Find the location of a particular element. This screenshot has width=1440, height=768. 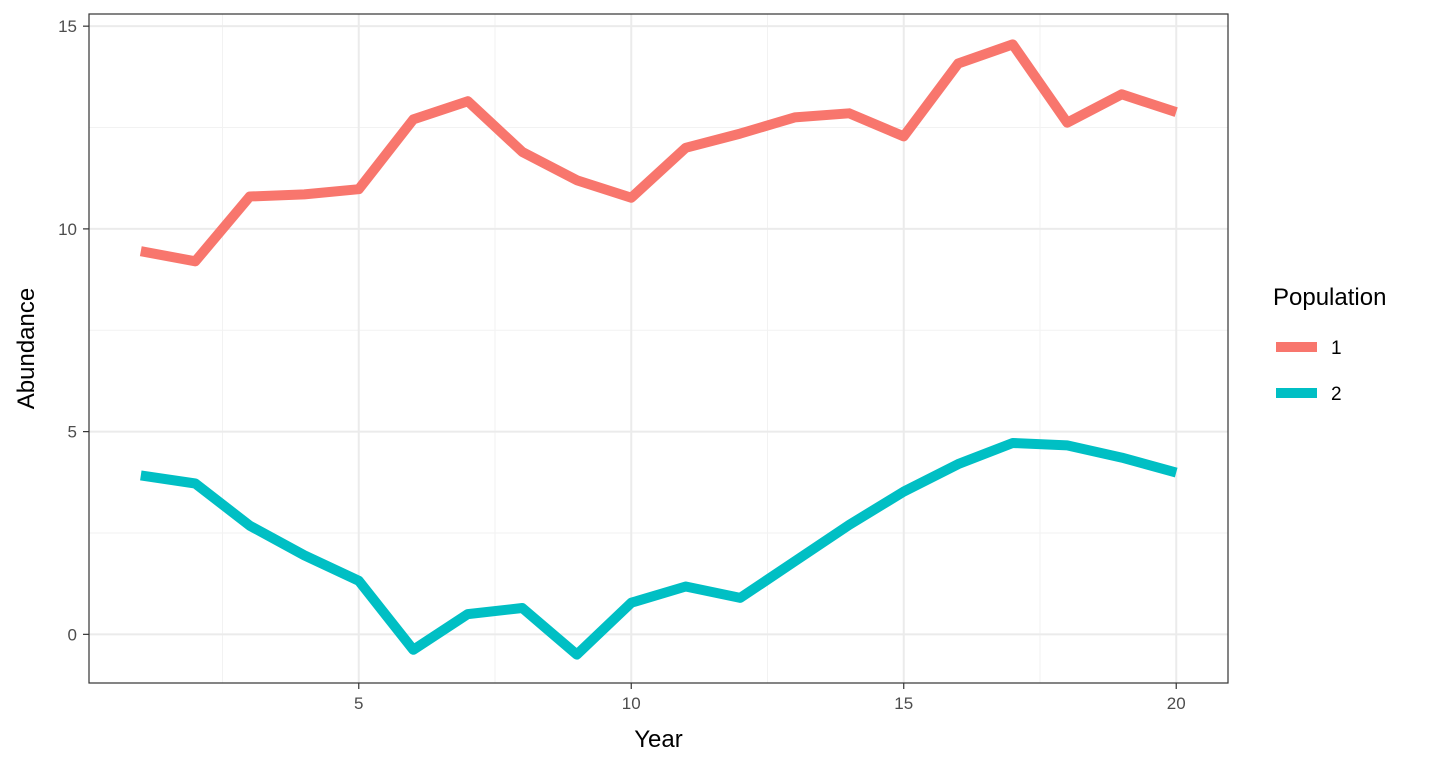

y-axis-title: Abundance is located at coordinates (26, 348).